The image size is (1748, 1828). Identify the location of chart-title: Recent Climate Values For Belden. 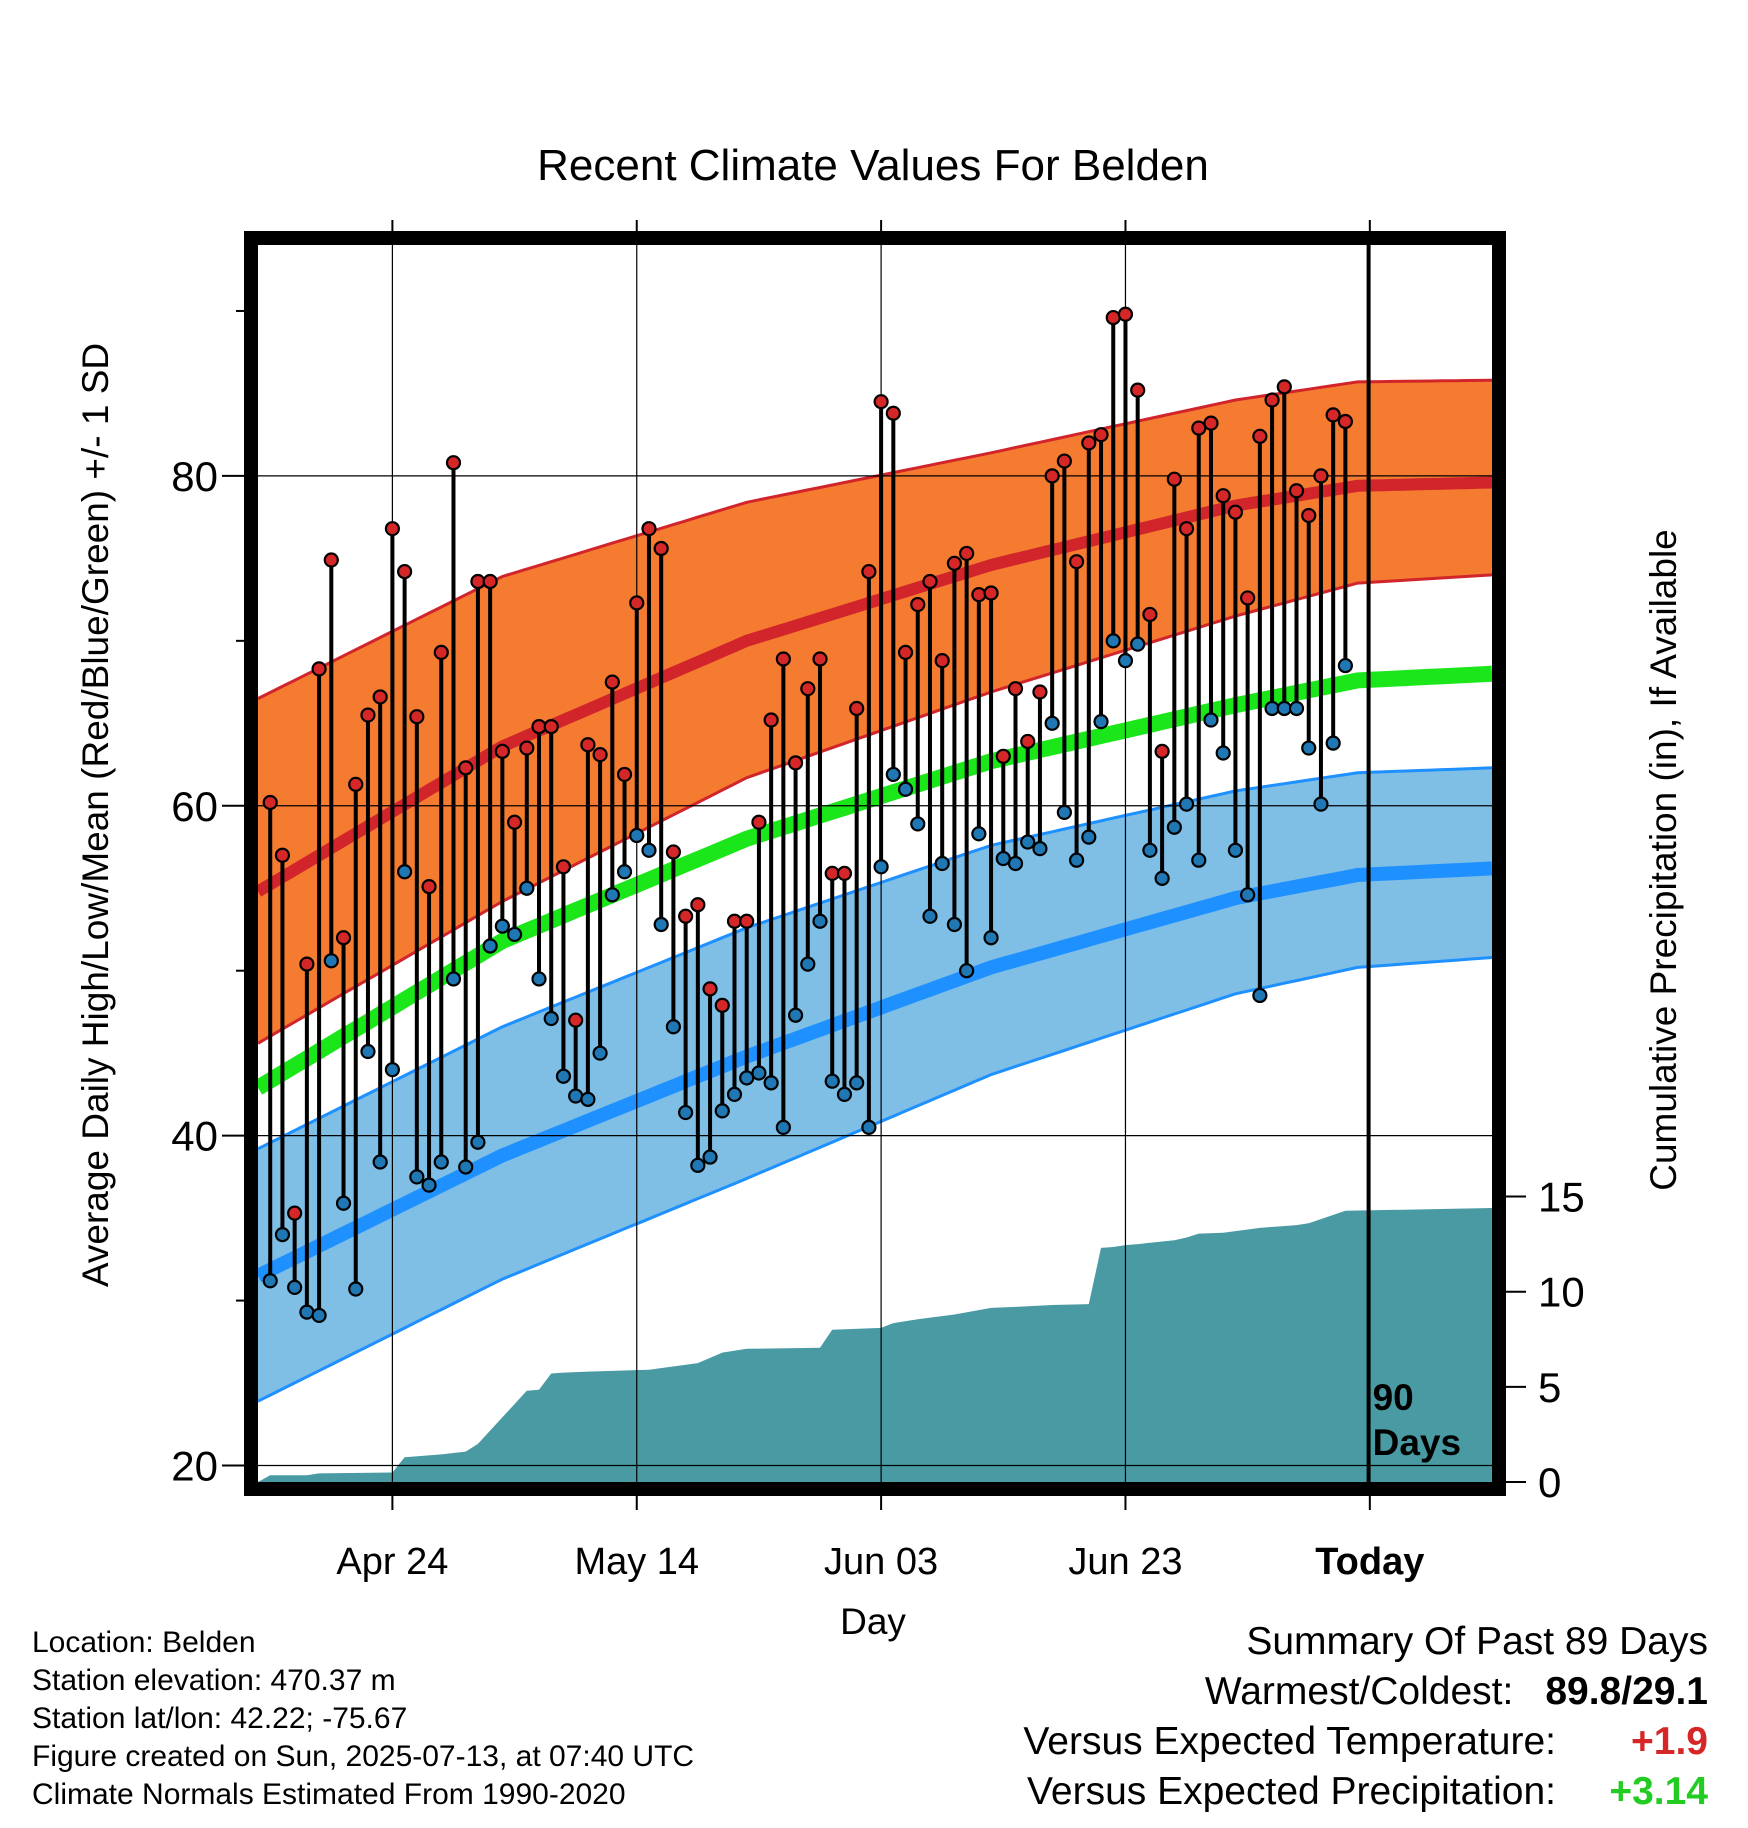
(873, 165).